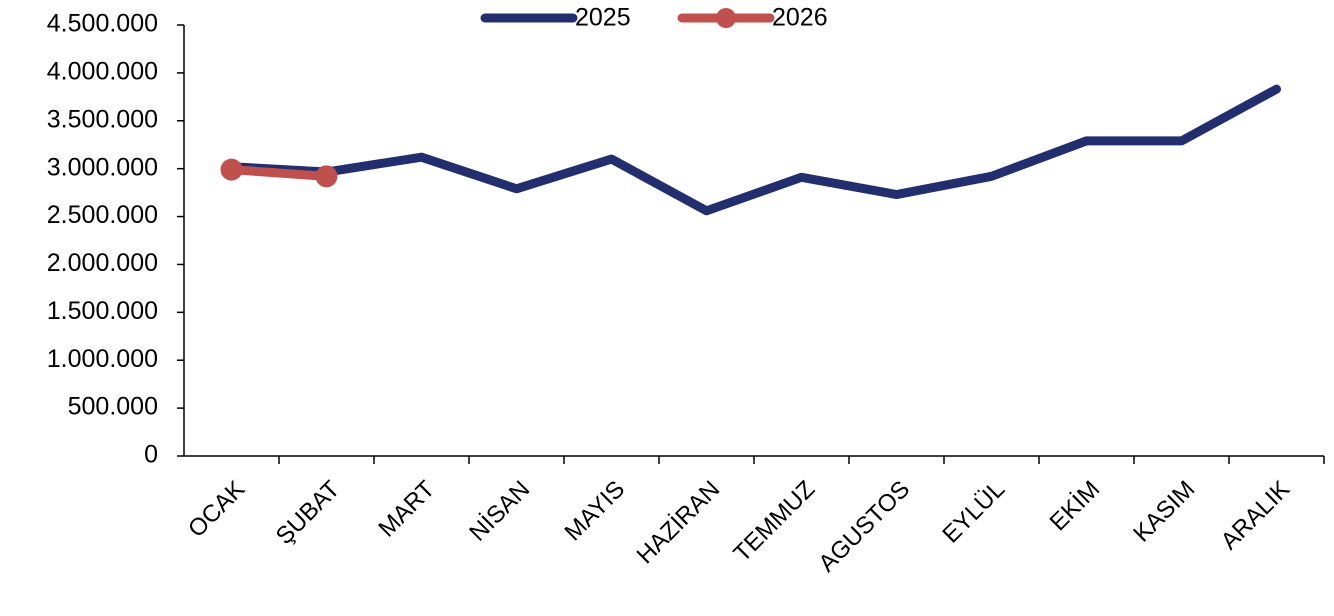 The width and height of the screenshot is (1334, 616). I want to click on x-tick-label: OCAK, so click(216, 509).